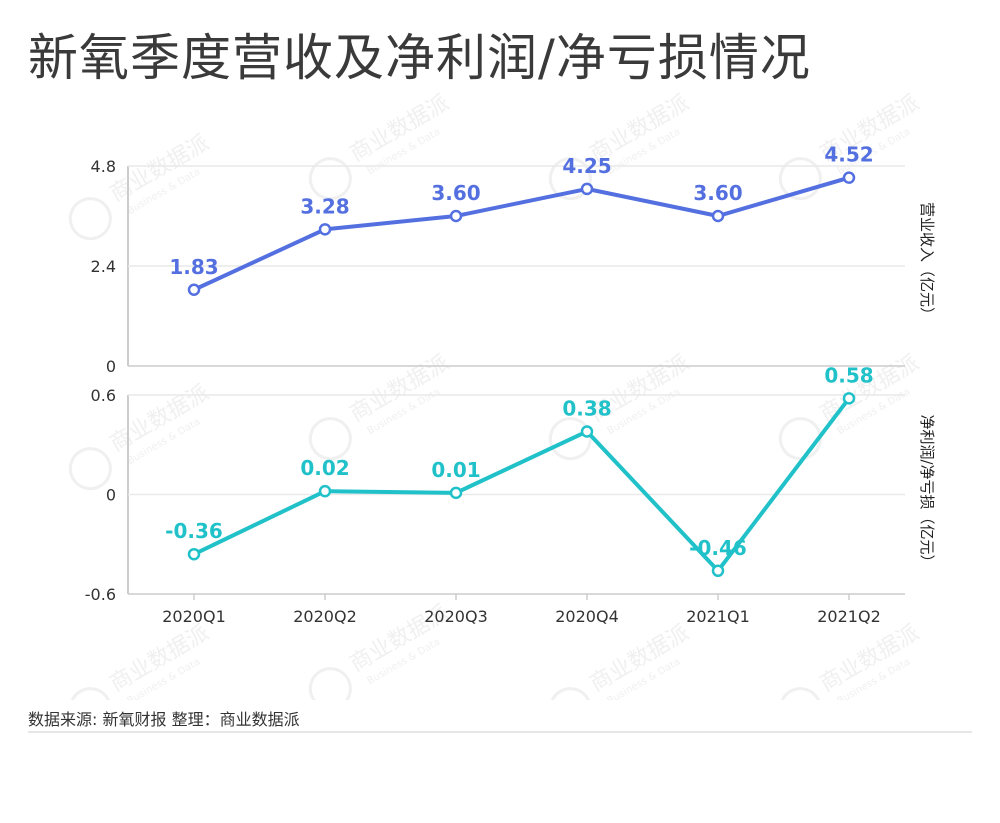 This screenshot has height=823, width=1000. What do you see at coordinates (456, 616) in the screenshot?
I see `x-tick-label: 2020Q3` at bounding box center [456, 616].